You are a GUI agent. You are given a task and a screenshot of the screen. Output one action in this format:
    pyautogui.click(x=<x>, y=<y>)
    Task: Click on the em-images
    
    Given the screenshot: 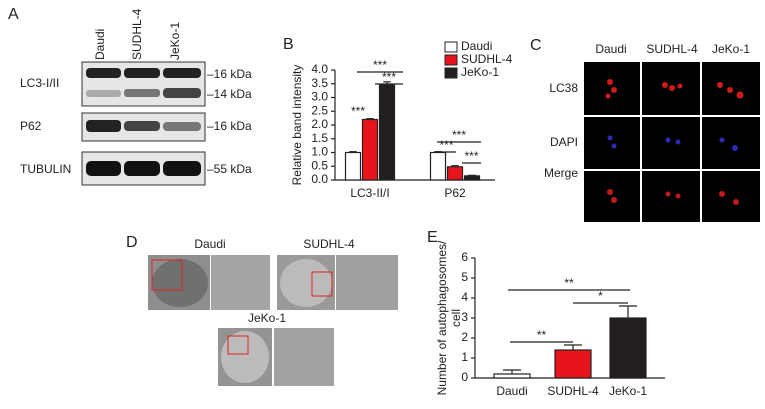 What is the action you would take?
    pyautogui.click(x=273, y=320)
    